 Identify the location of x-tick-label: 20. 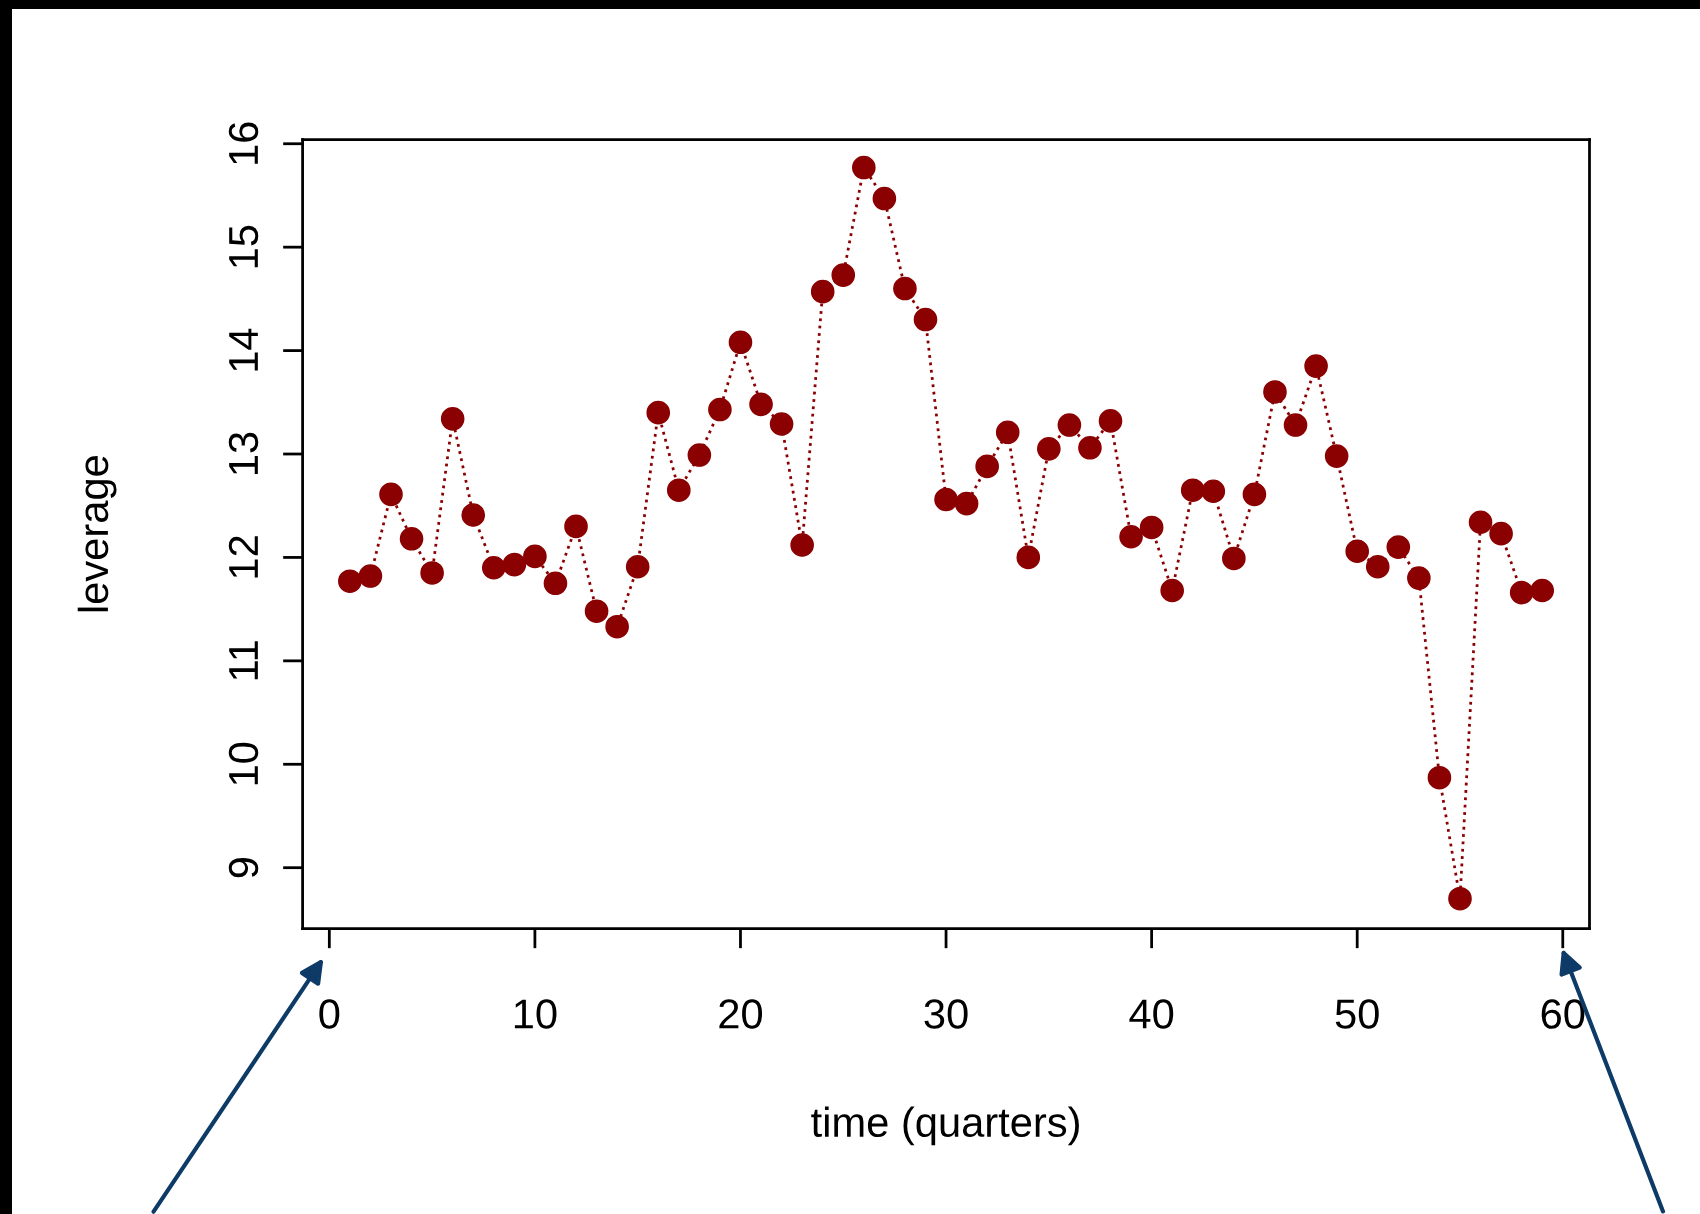
(741, 1014).